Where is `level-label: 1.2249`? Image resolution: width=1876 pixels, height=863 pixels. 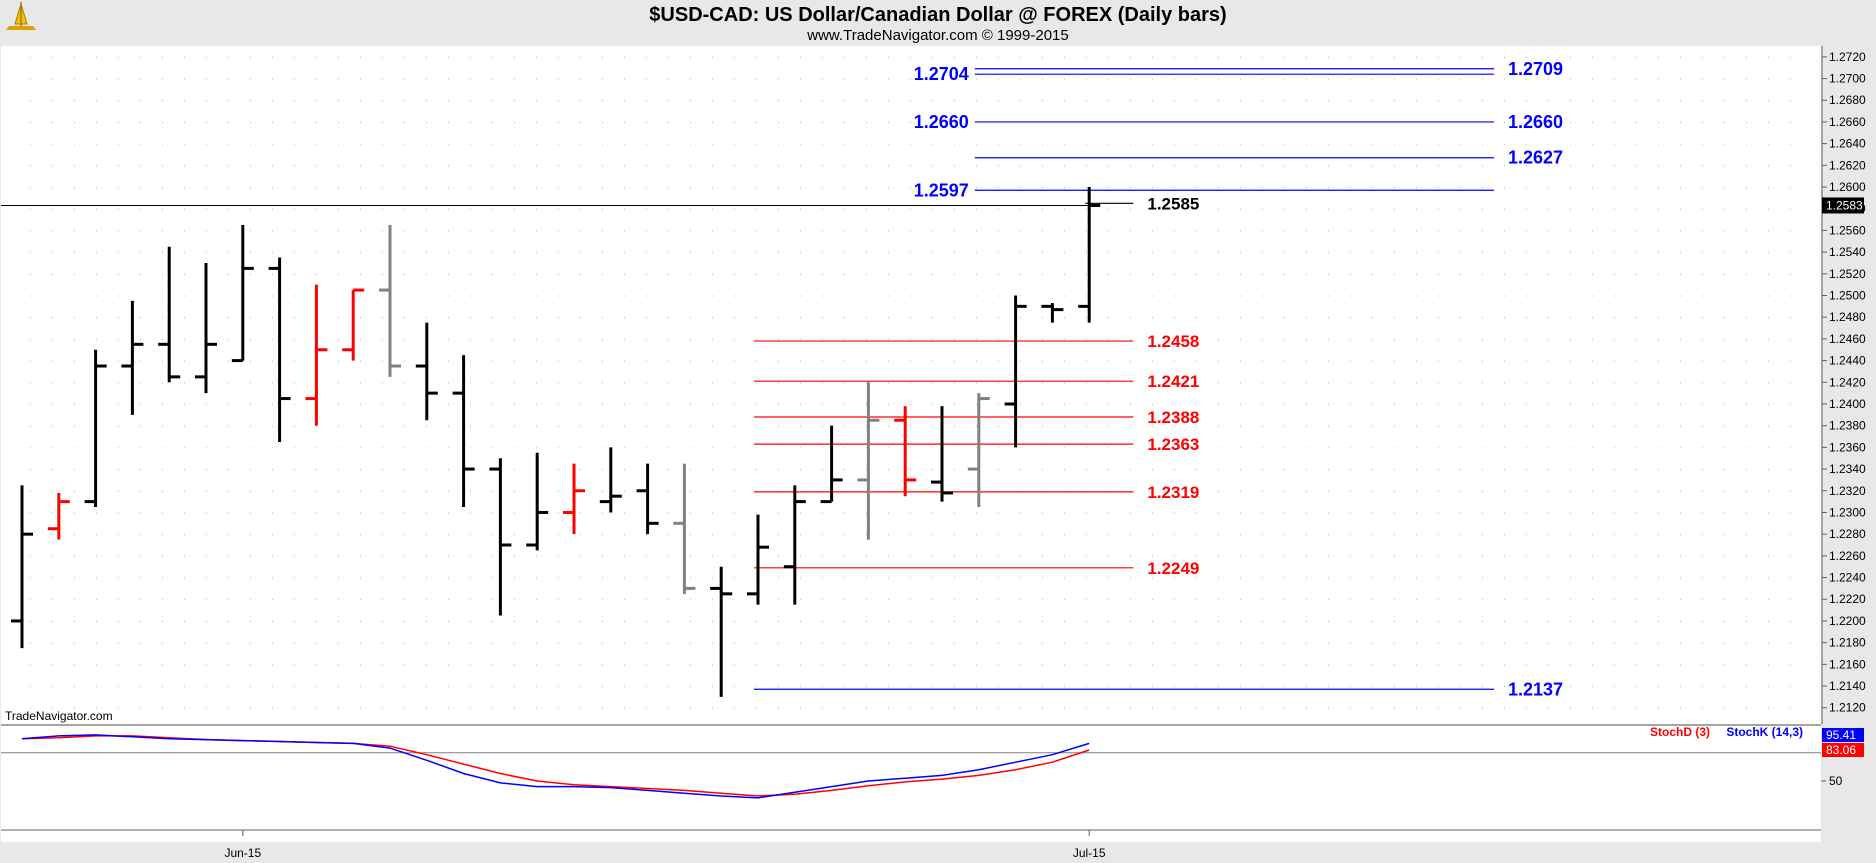
level-label: 1.2249 is located at coordinates (1173, 568).